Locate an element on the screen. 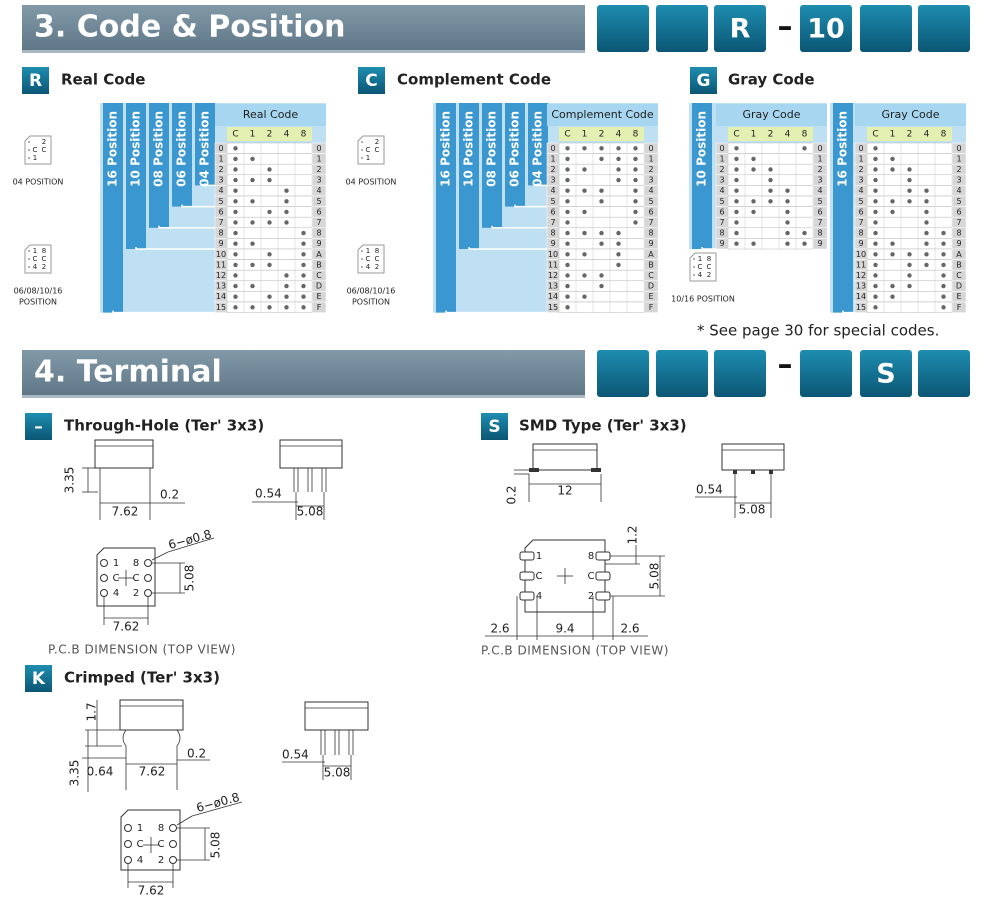 The width and height of the screenshot is (1000, 908). table-header-text: Real Code is located at coordinates (271, 114).